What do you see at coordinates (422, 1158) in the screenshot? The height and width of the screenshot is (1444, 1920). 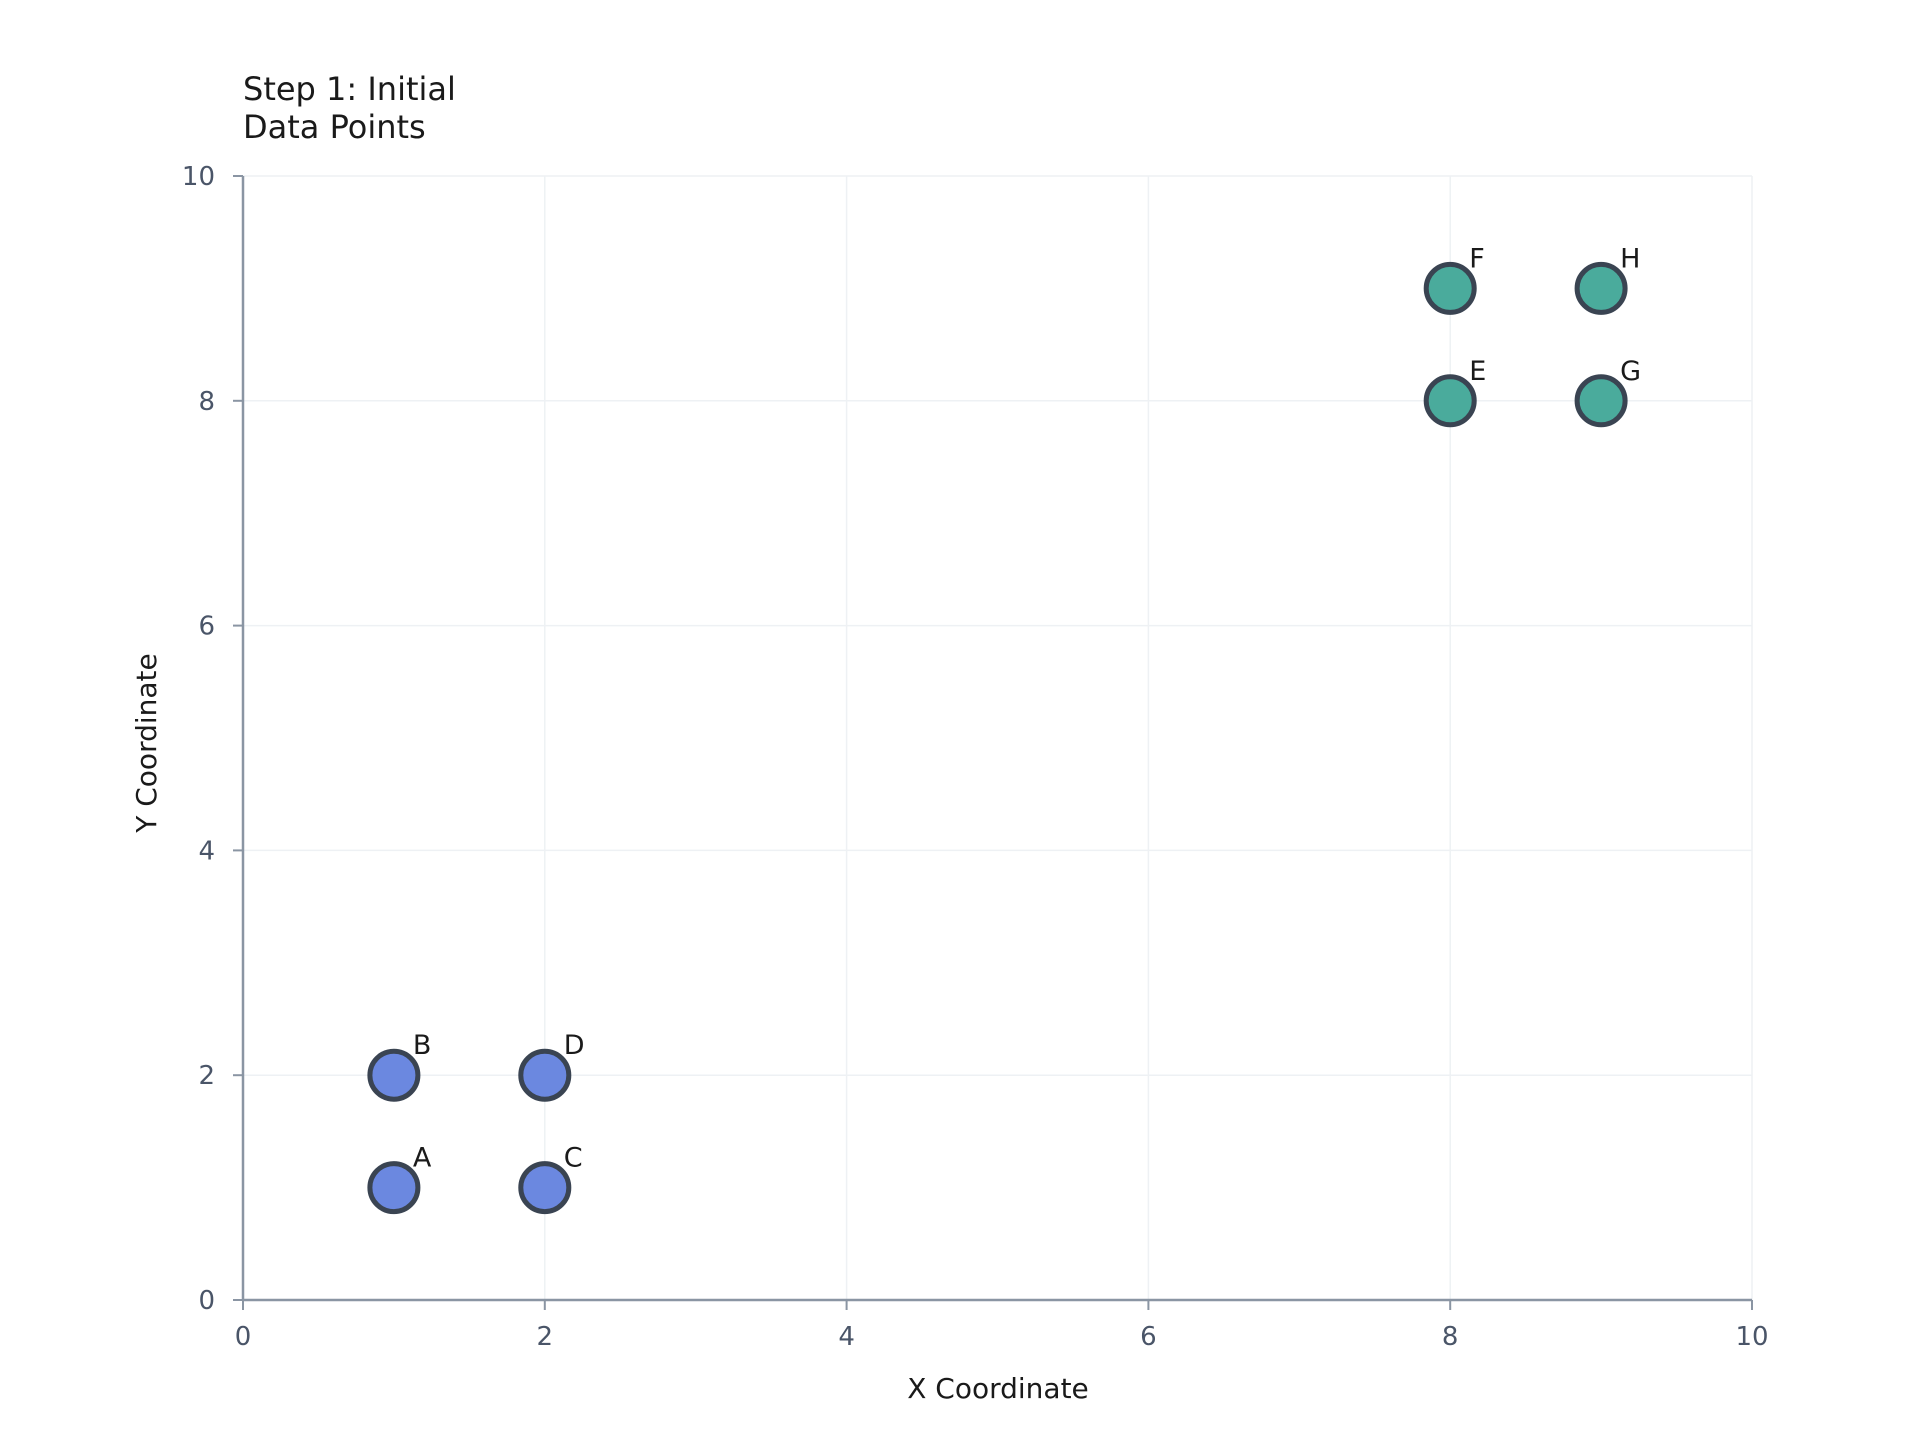 I see `point-label-a: A` at bounding box center [422, 1158].